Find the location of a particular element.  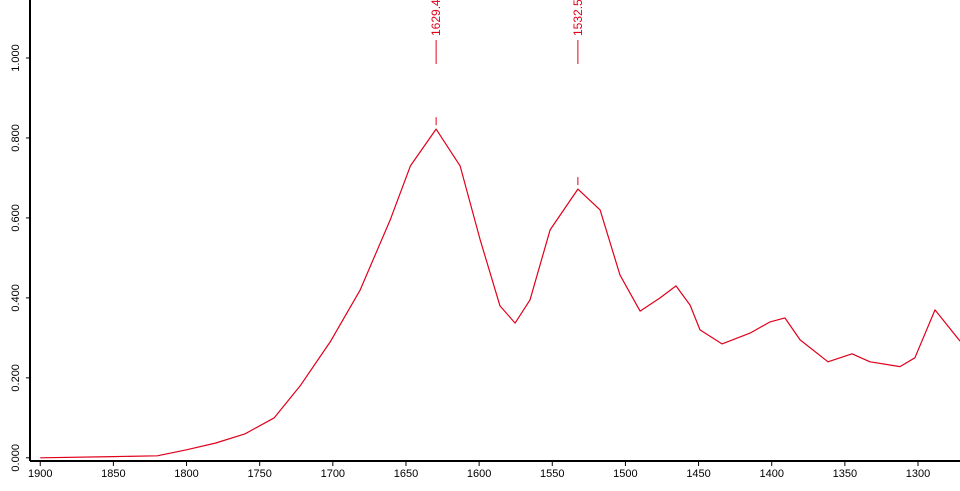

x-tick-label: 1700 is located at coordinates (333, 474).